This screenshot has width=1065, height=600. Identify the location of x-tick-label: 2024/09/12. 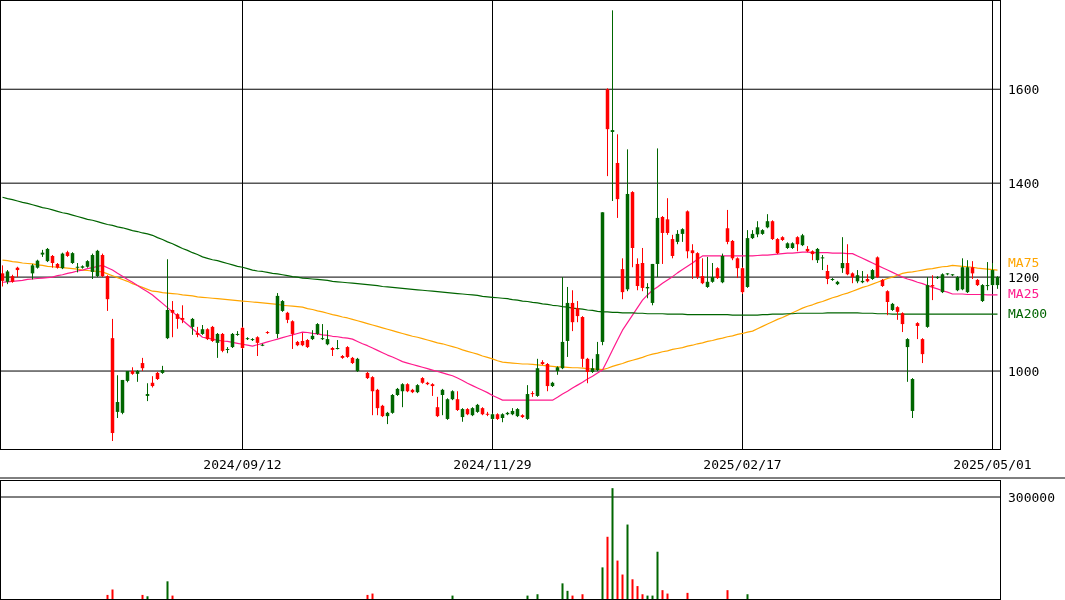
(242, 464).